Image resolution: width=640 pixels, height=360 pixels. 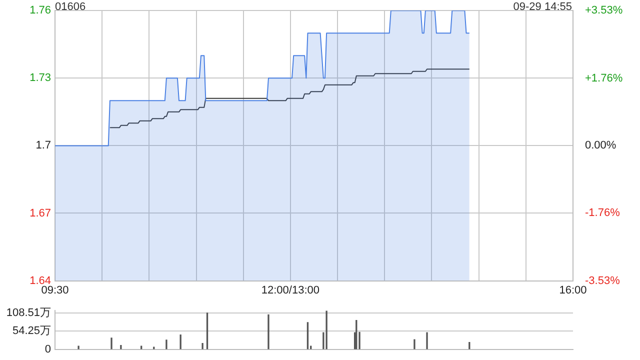 What do you see at coordinates (70, 7) in the screenshot?
I see `chart-title: 01606` at bounding box center [70, 7].